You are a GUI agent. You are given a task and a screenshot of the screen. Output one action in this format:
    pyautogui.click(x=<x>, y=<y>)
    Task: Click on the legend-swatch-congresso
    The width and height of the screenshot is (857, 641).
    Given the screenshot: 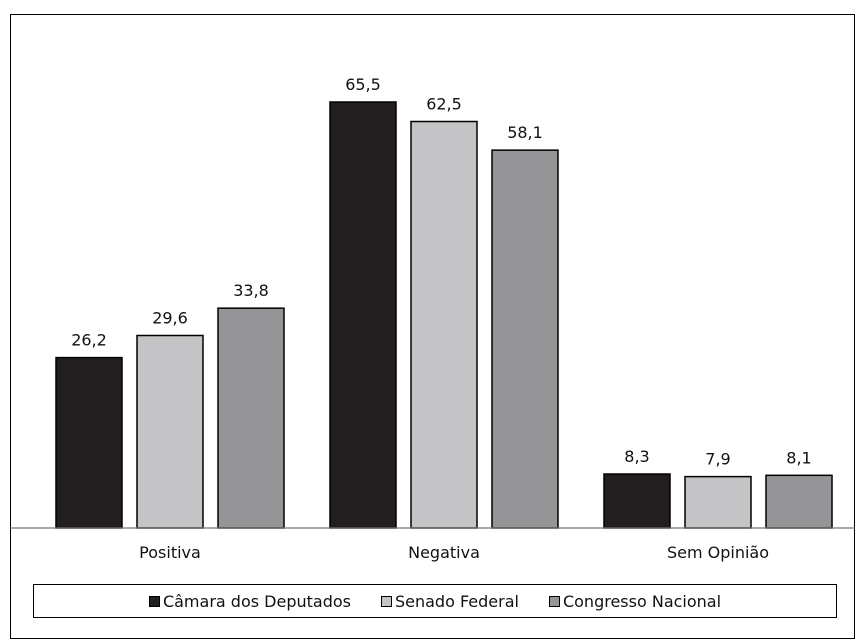 What is the action you would take?
    pyautogui.click(x=554, y=601)
    